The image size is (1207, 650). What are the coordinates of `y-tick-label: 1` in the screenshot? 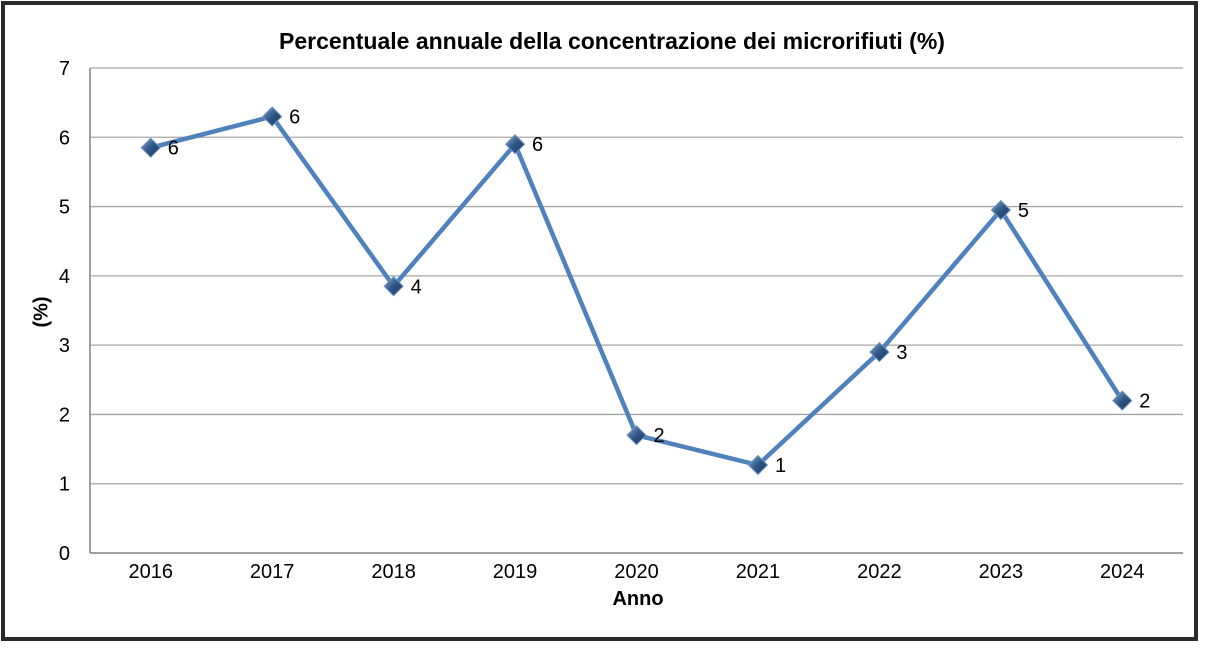 It's located at (64, 485).